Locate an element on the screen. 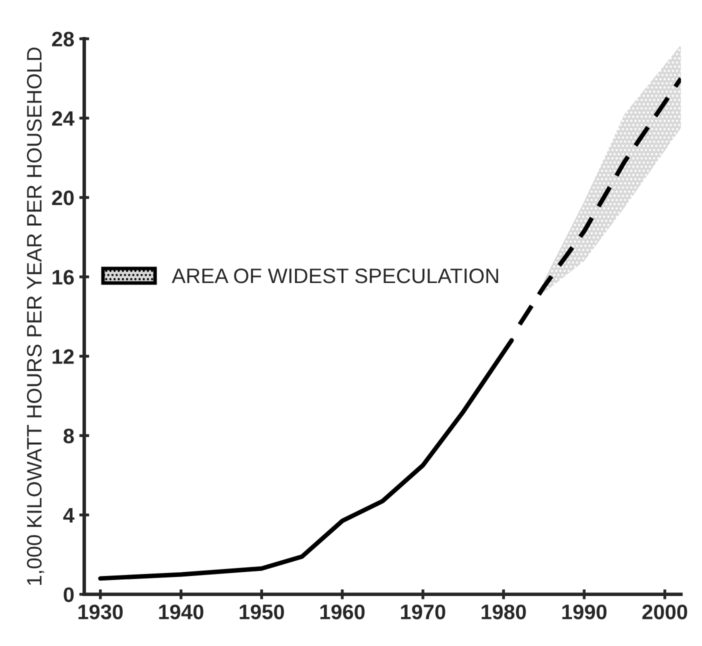 The height and width of the screenshot is (646, 702). x-tick-label: 1960 is located at coordinates (342, 612).